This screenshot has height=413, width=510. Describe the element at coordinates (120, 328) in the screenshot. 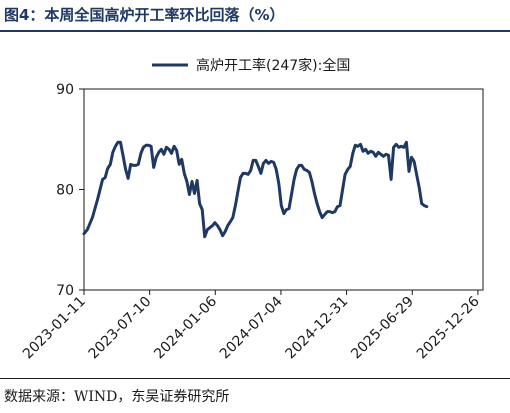

I see `x-tick-label: 2023-07-10` at that location.